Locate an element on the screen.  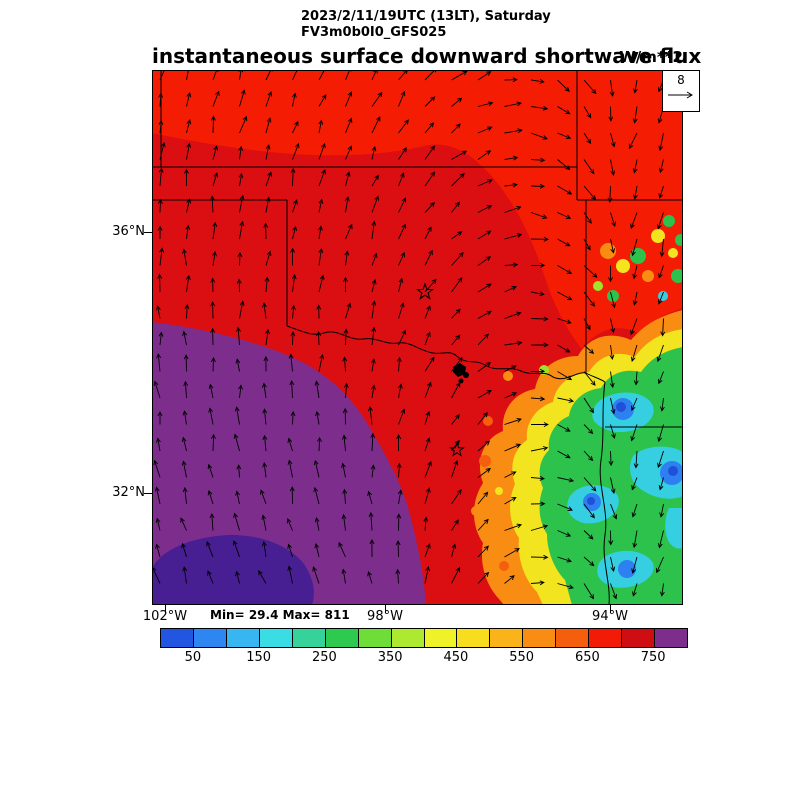
city-filled-marker is located at coordinates (466, 375).